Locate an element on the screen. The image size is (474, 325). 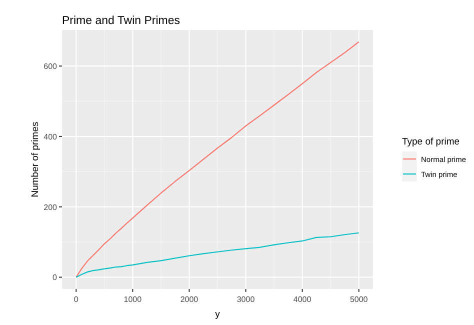
x-tick-label: 5000 is located at coordinates (359, 299).